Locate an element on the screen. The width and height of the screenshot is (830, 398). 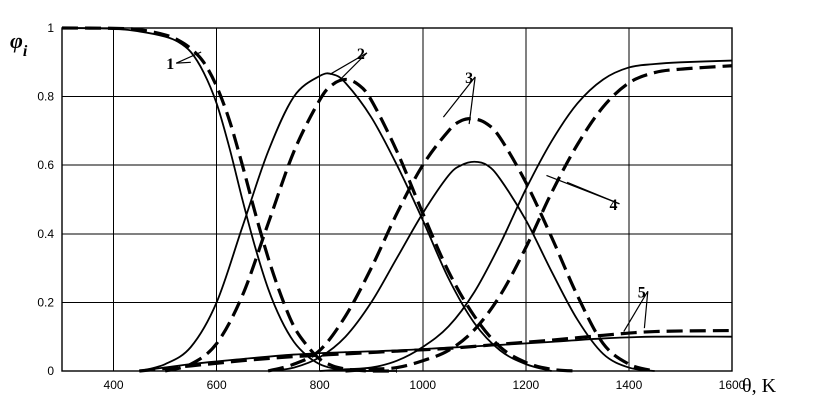
y-tick-label: 0.2 is located at coordinates (45, 302).